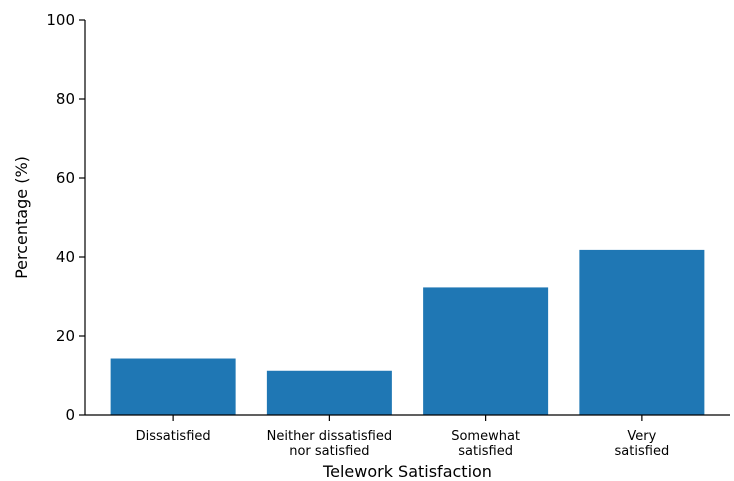  I want to click on y-axis-label: Percentage (%), so click(21, 217).